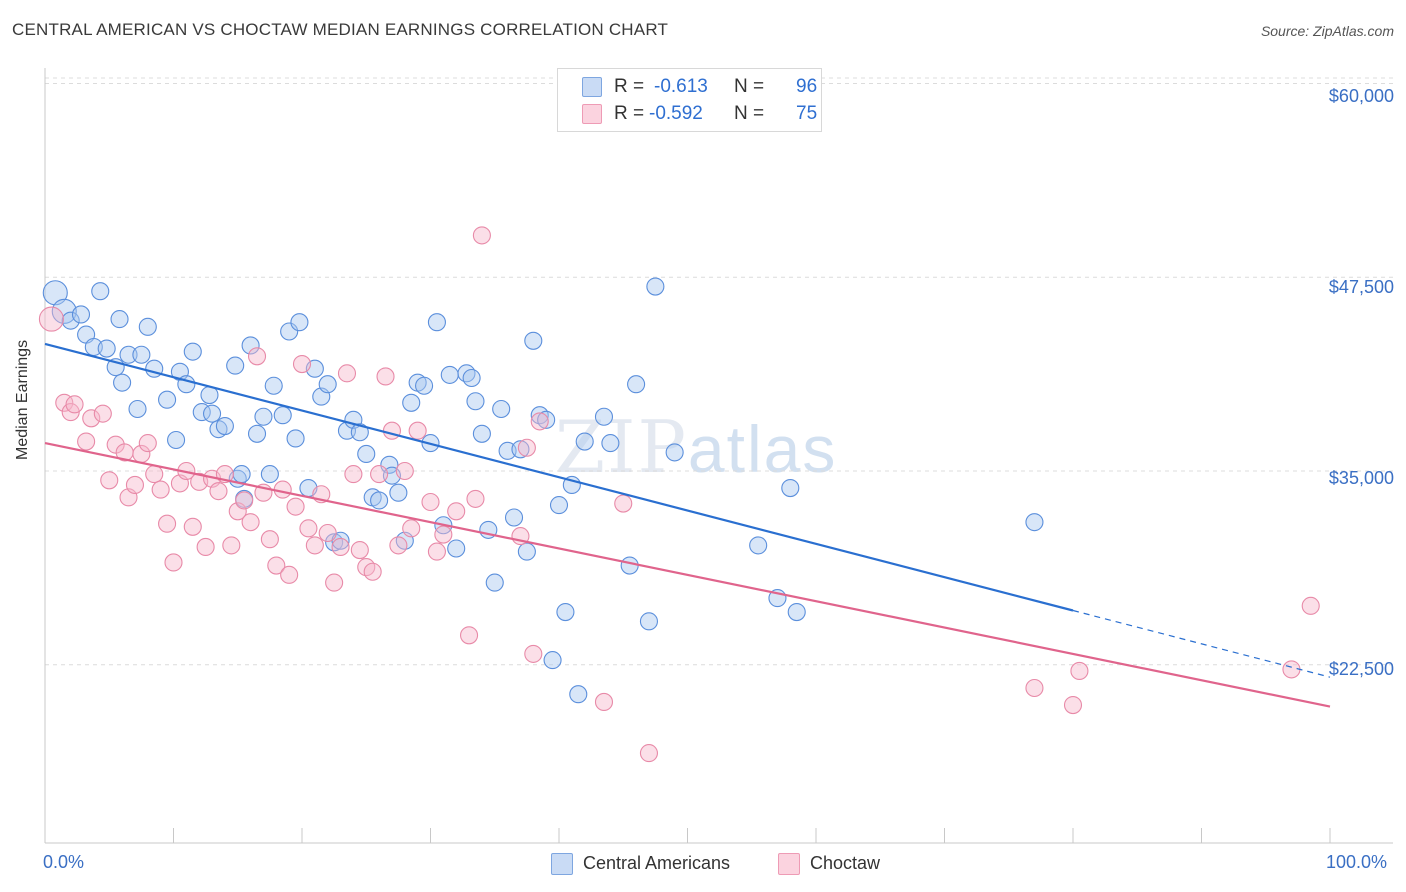  What do you see at coordinates (807, 113) in the screenshot?
I see `legend-n-value: 75` at bounding box center [807, 113].